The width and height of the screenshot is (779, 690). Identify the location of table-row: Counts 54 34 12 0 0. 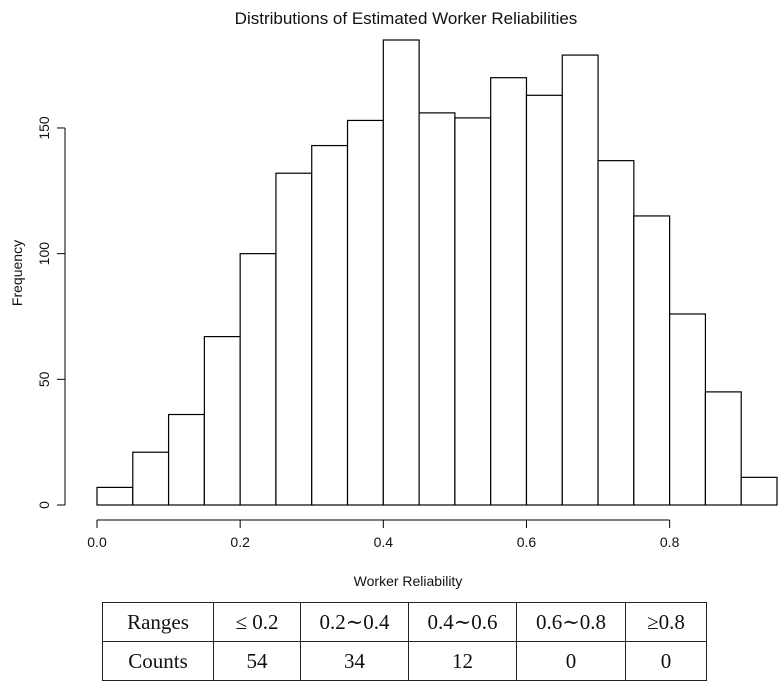
(404, 661).